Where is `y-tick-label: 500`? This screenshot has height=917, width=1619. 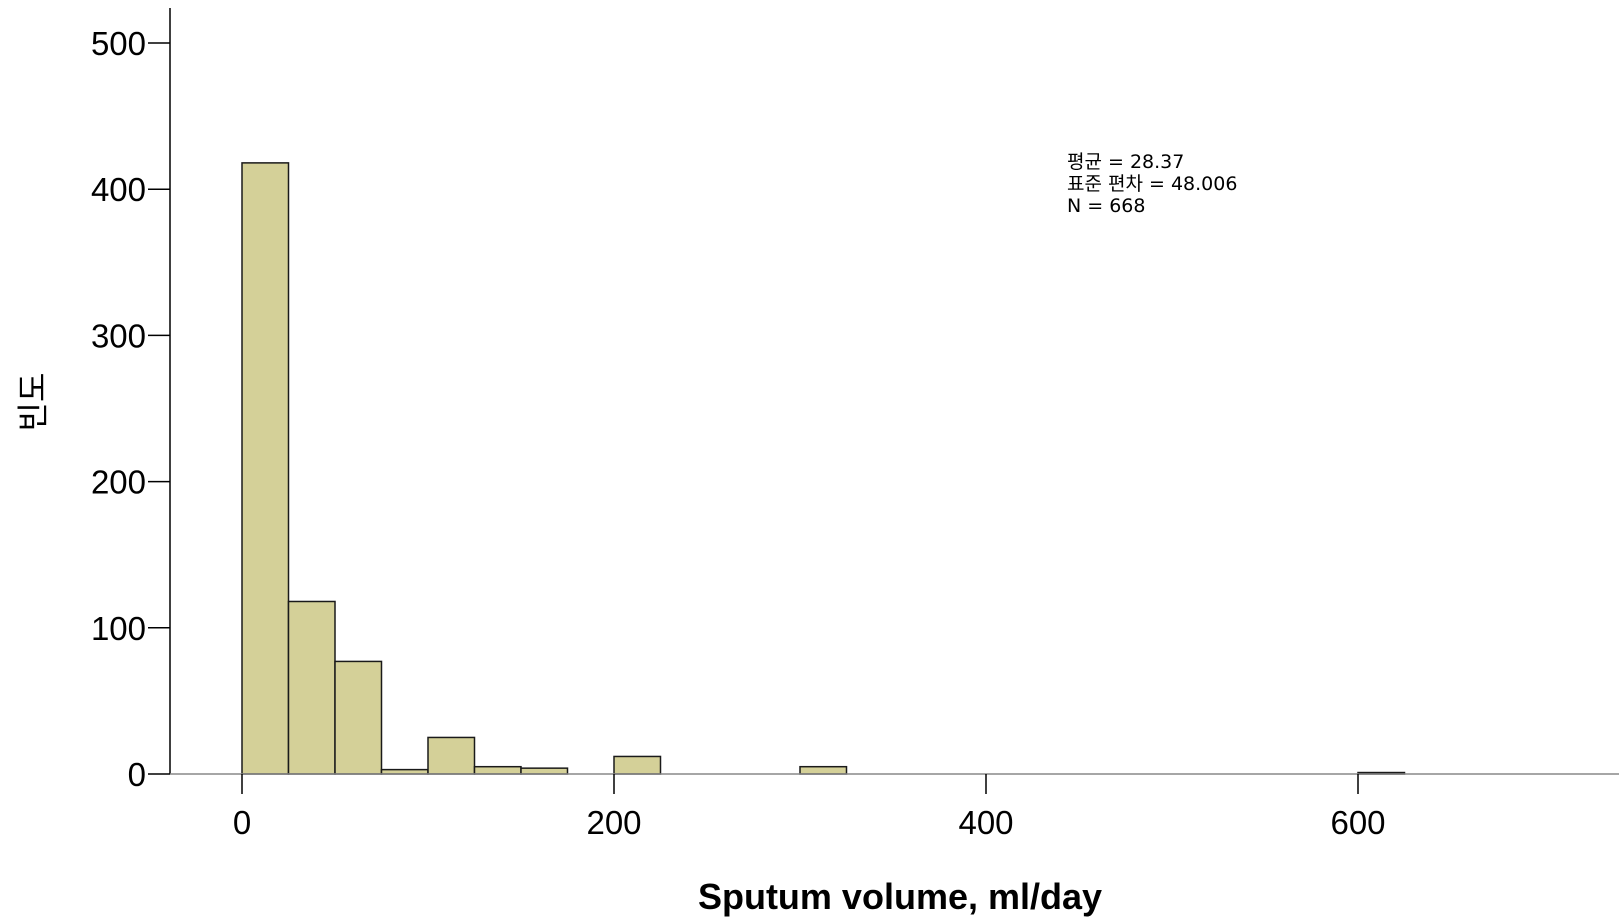 y-tick-label: 500 is located at coordinates (118, 43).